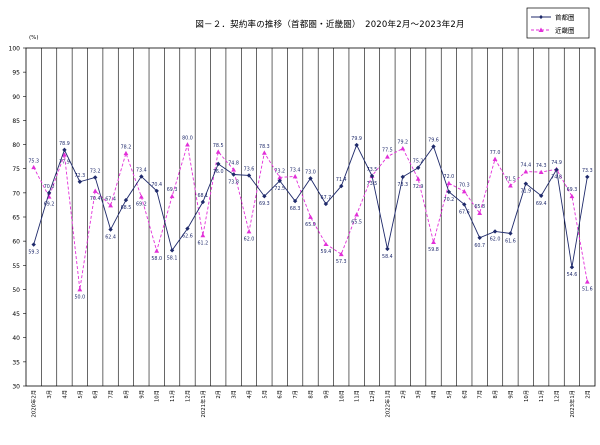  I want to click on y-tick-label: 35, so click(16, 362).